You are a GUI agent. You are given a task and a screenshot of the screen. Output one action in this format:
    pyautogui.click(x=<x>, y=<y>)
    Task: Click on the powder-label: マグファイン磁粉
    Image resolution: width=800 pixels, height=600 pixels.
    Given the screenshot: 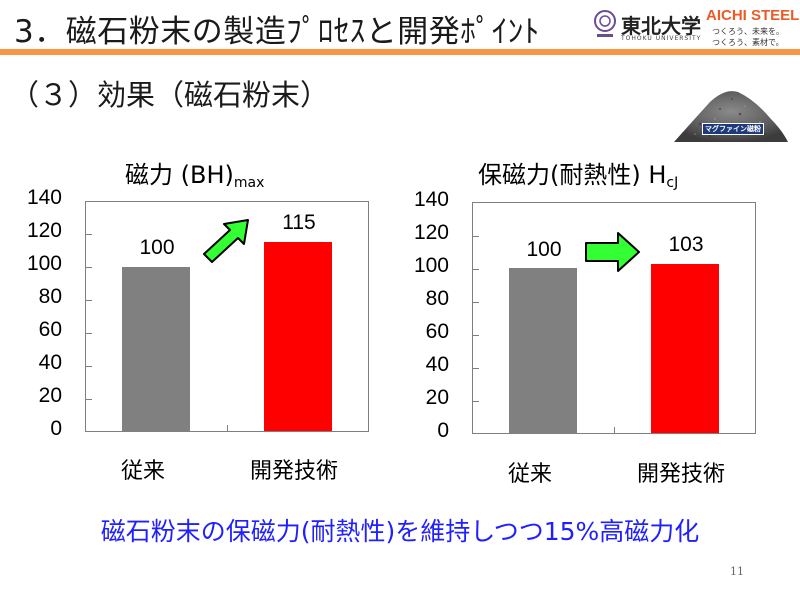 What is the action you would take?
    pyautogui.click(x=733, y=129)
    